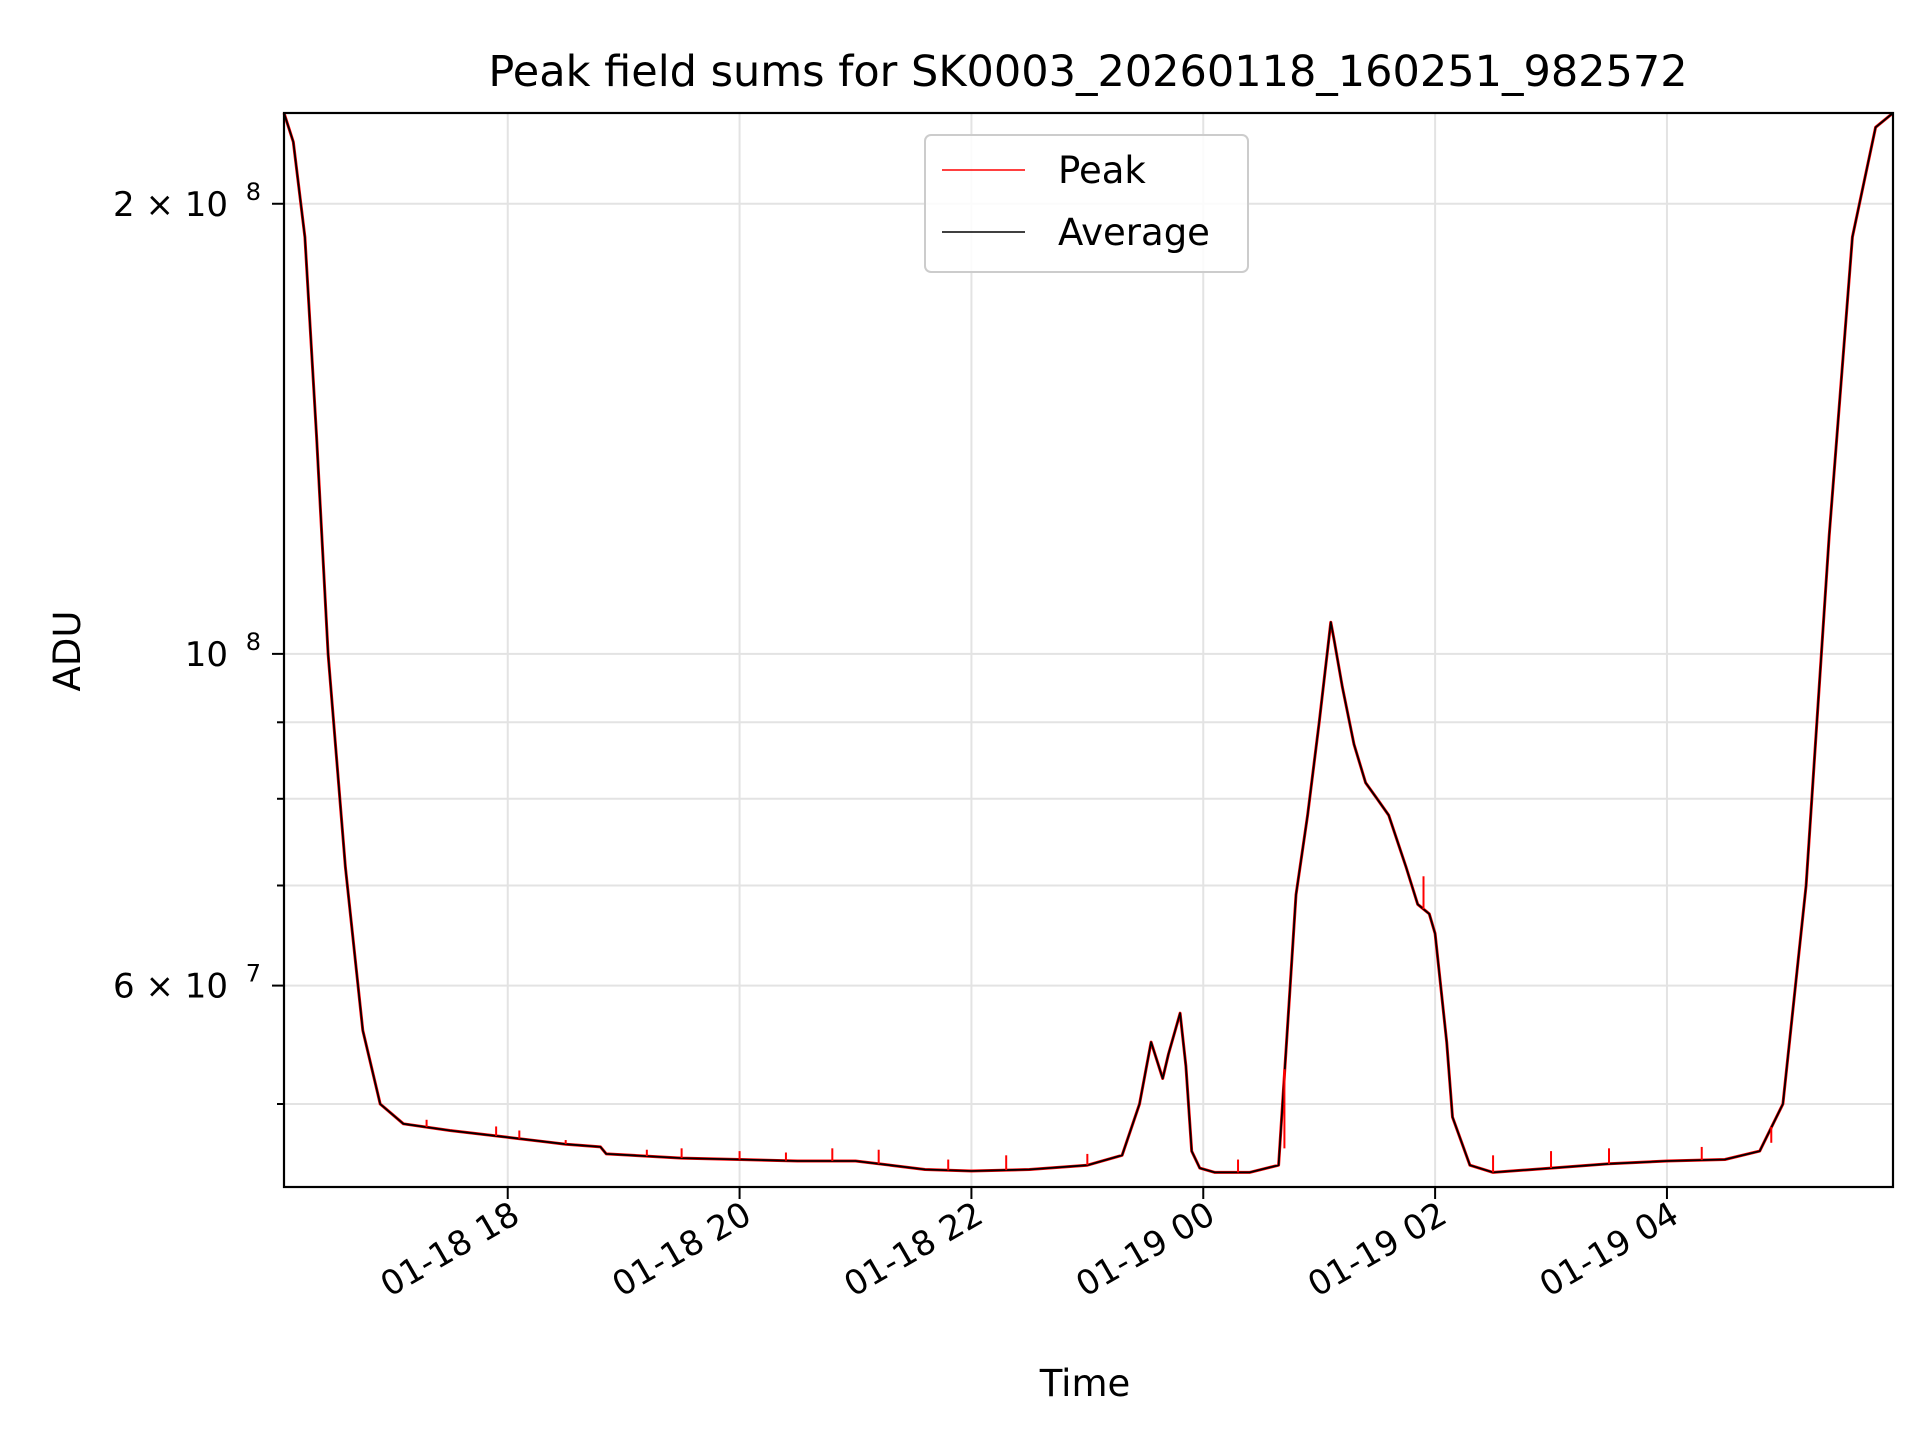  What do you see at coordinates (1086, 203) in the screenshot?
I see `legend: Peak Average` at bounding box center [1086, 203].